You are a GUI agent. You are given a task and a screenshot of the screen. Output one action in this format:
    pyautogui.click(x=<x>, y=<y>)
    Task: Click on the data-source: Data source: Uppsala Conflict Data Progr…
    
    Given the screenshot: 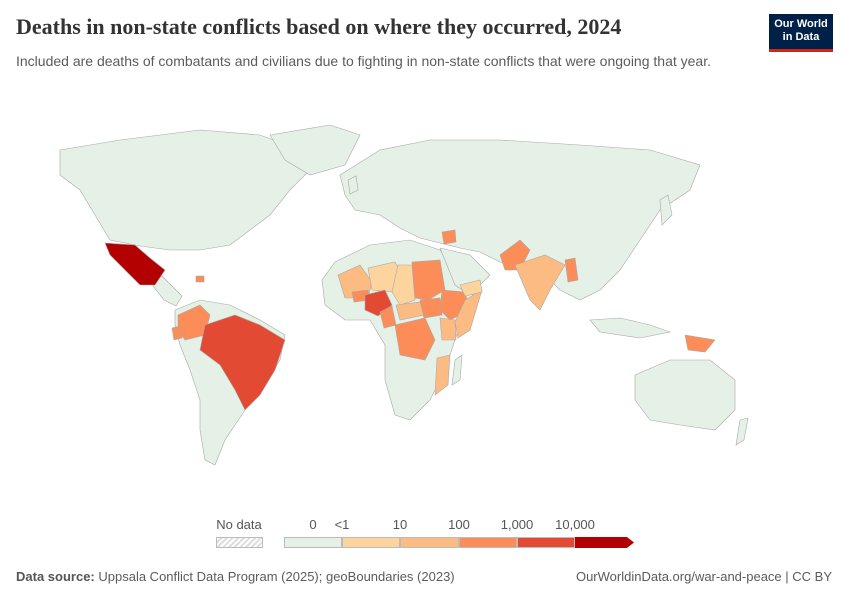 What is the action you would take?
    pyautogui.click(x=235, y=576)
    